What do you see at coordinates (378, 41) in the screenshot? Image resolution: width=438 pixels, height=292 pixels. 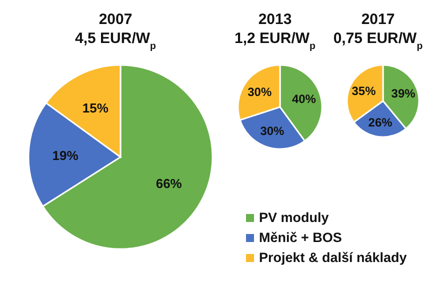 I see `chart-subtitle: 0,75 EUR/W$_{p}$` at bounding box center [378, 41].